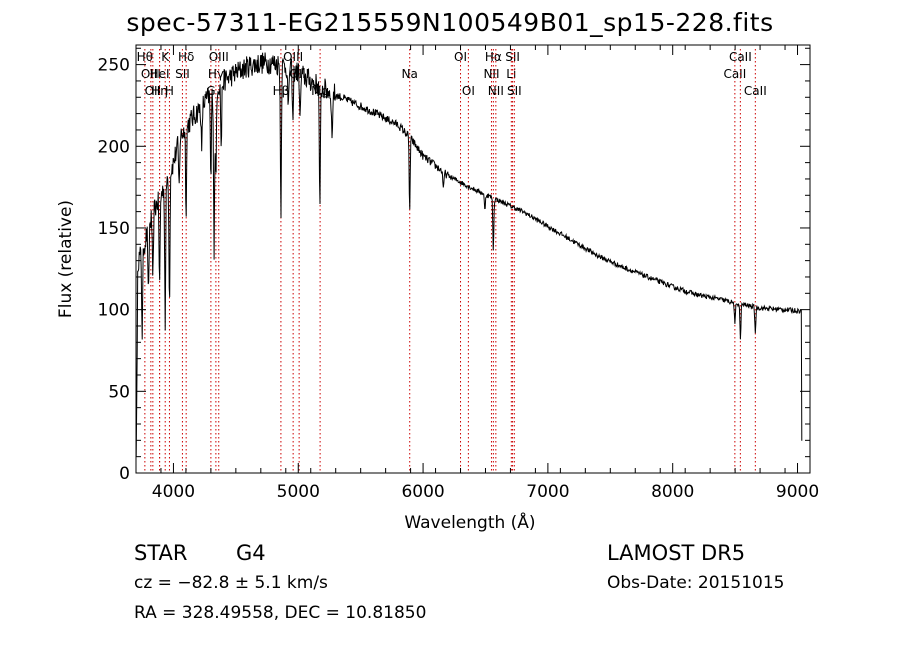 This screenshot has height=649, width=900. Describe the element at coordinates (165, 57) in the screenshot. I see `line-marker-label: K` at that location.